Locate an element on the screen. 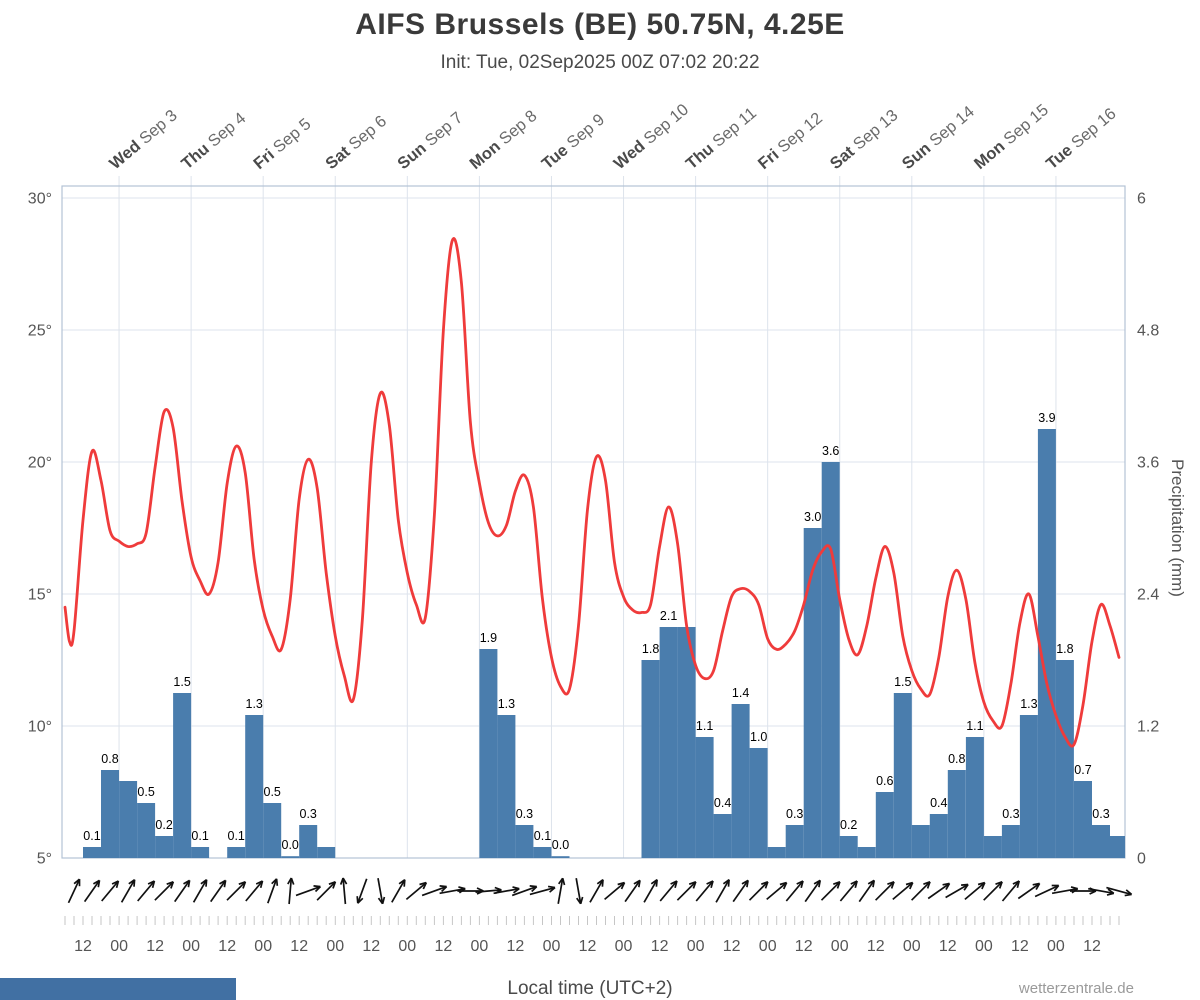 The height and width of the screenshot is (1000, 1200). day-label: Tue Sep 16 is located at coordinates (1081, 139).